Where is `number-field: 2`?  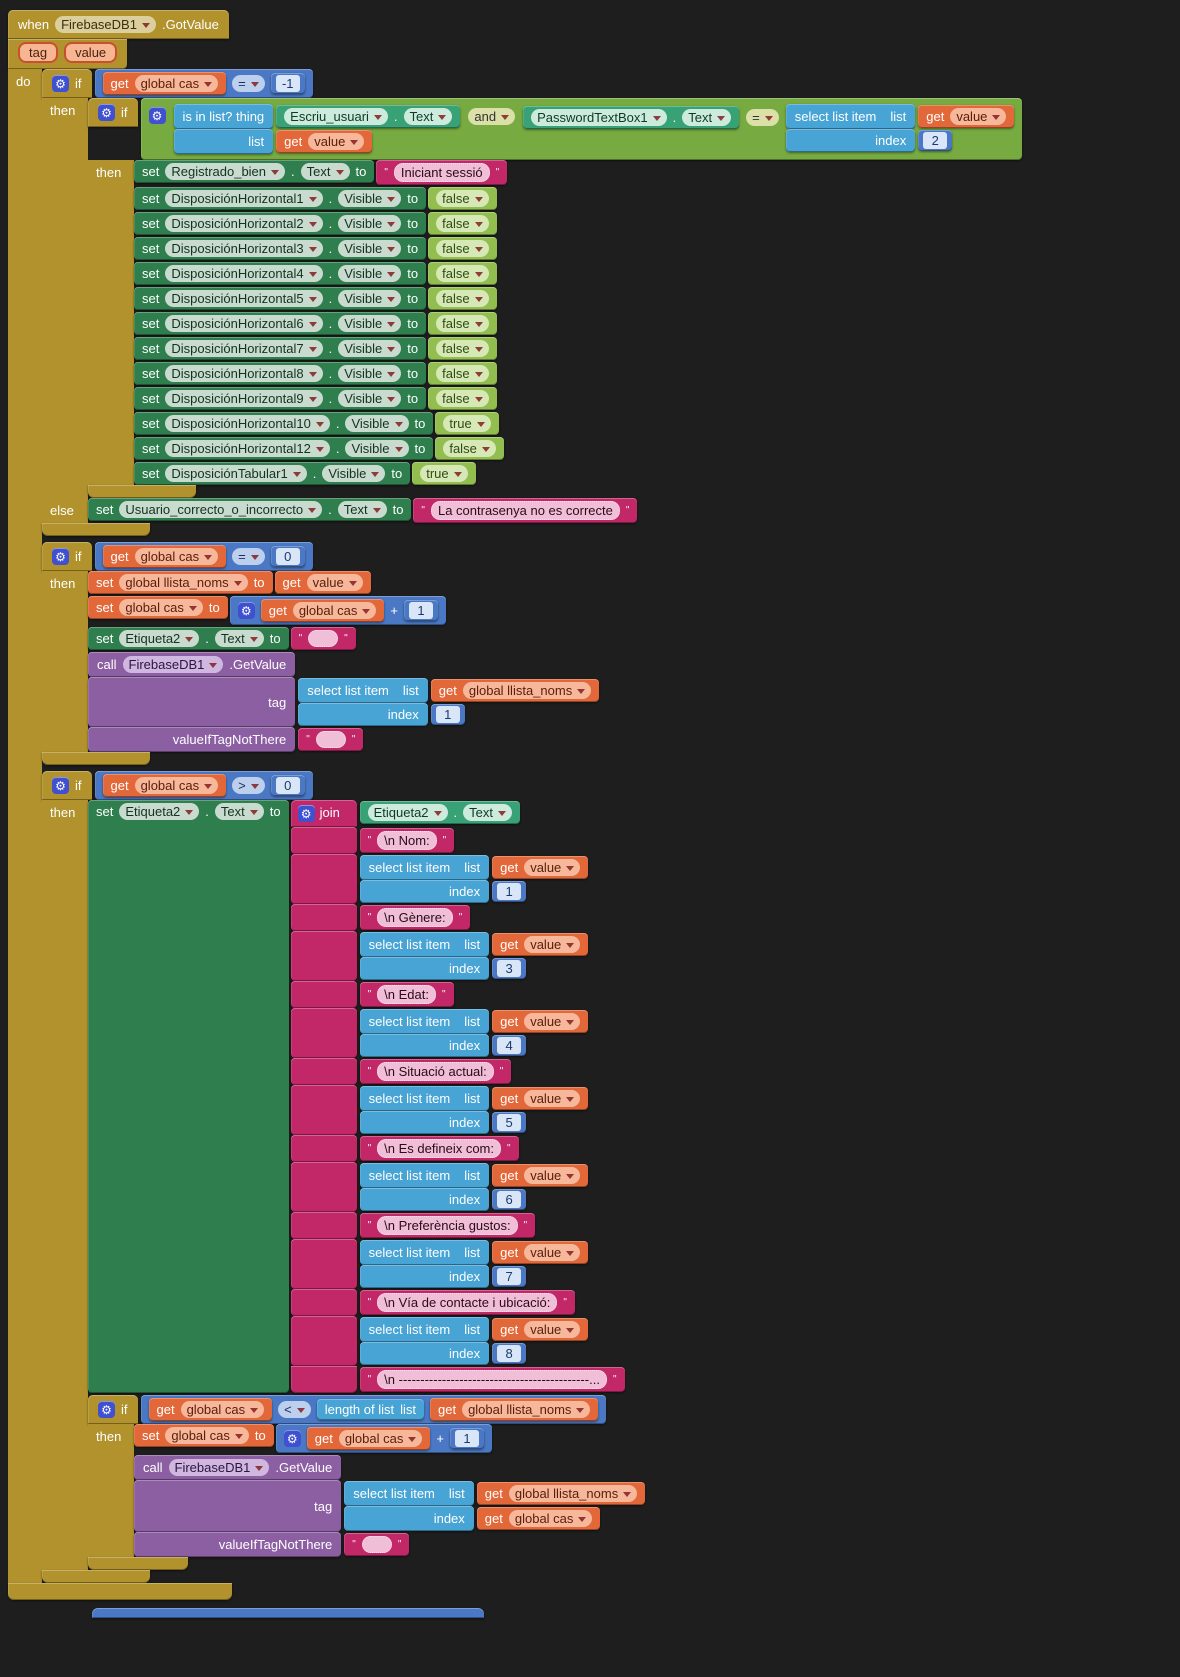 number-field: 2 is located at coordinates (935, 140).